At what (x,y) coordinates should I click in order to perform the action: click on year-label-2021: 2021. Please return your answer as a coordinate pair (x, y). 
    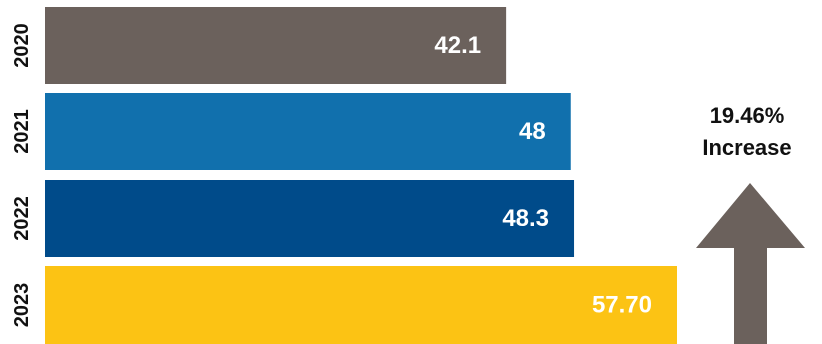
    Looking at the image, I should click on (22, 131).